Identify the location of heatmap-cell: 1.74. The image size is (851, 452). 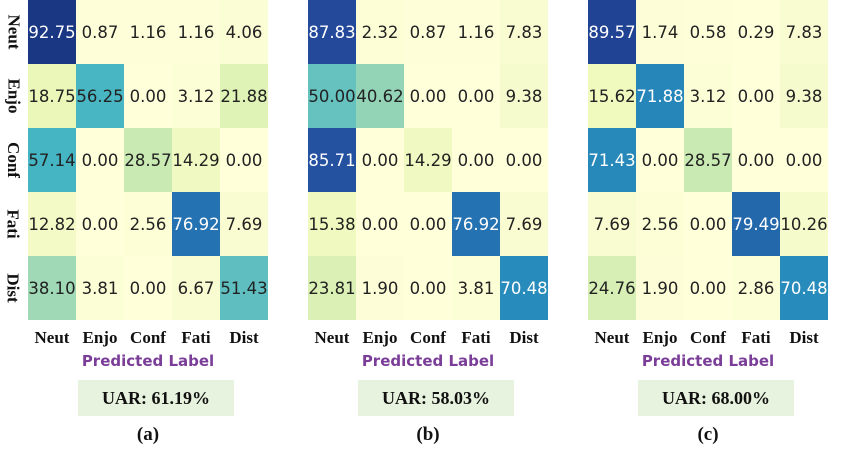
(660, 32).